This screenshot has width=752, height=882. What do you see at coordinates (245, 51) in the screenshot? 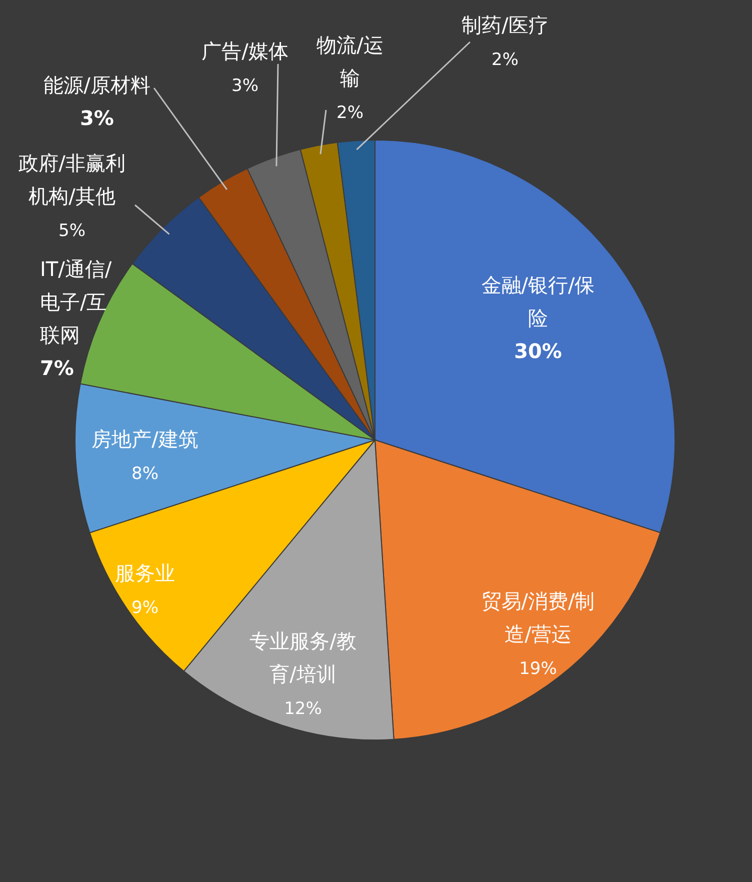
I see `slice-label: 广告/媒体` at bounding box center [245, 51].